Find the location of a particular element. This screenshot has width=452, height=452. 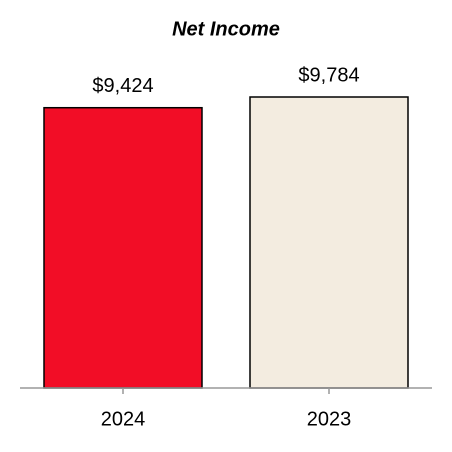

x-tick-label: 2023 is located at coordinates (329, 419).